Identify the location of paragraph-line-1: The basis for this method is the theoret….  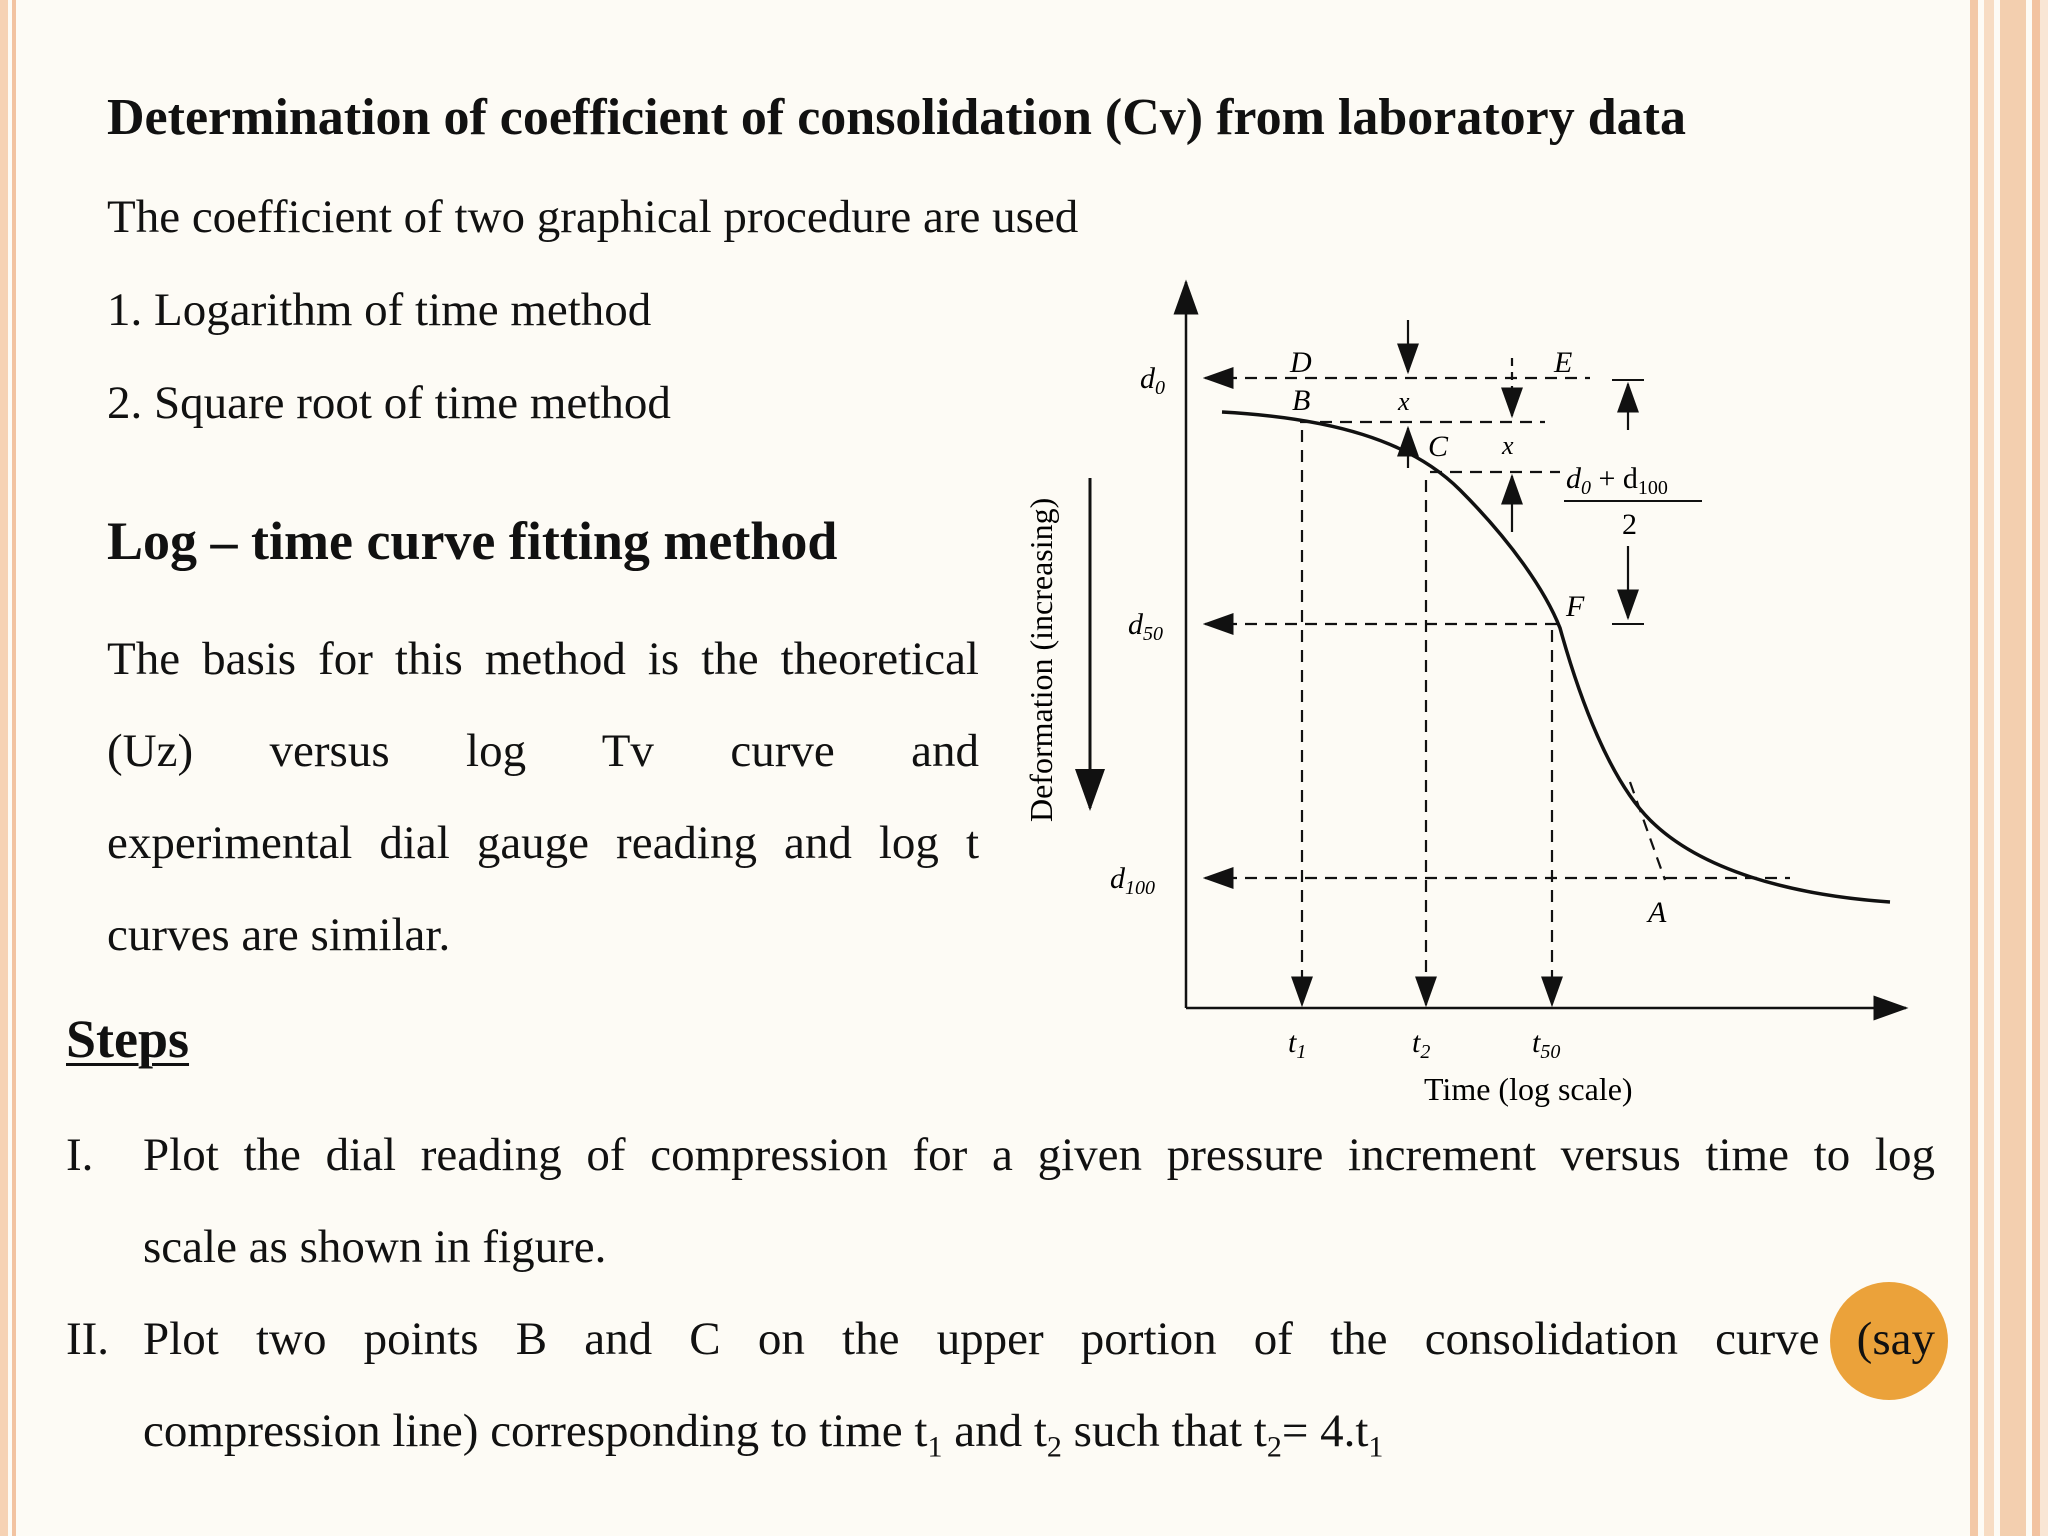
(543, 659).